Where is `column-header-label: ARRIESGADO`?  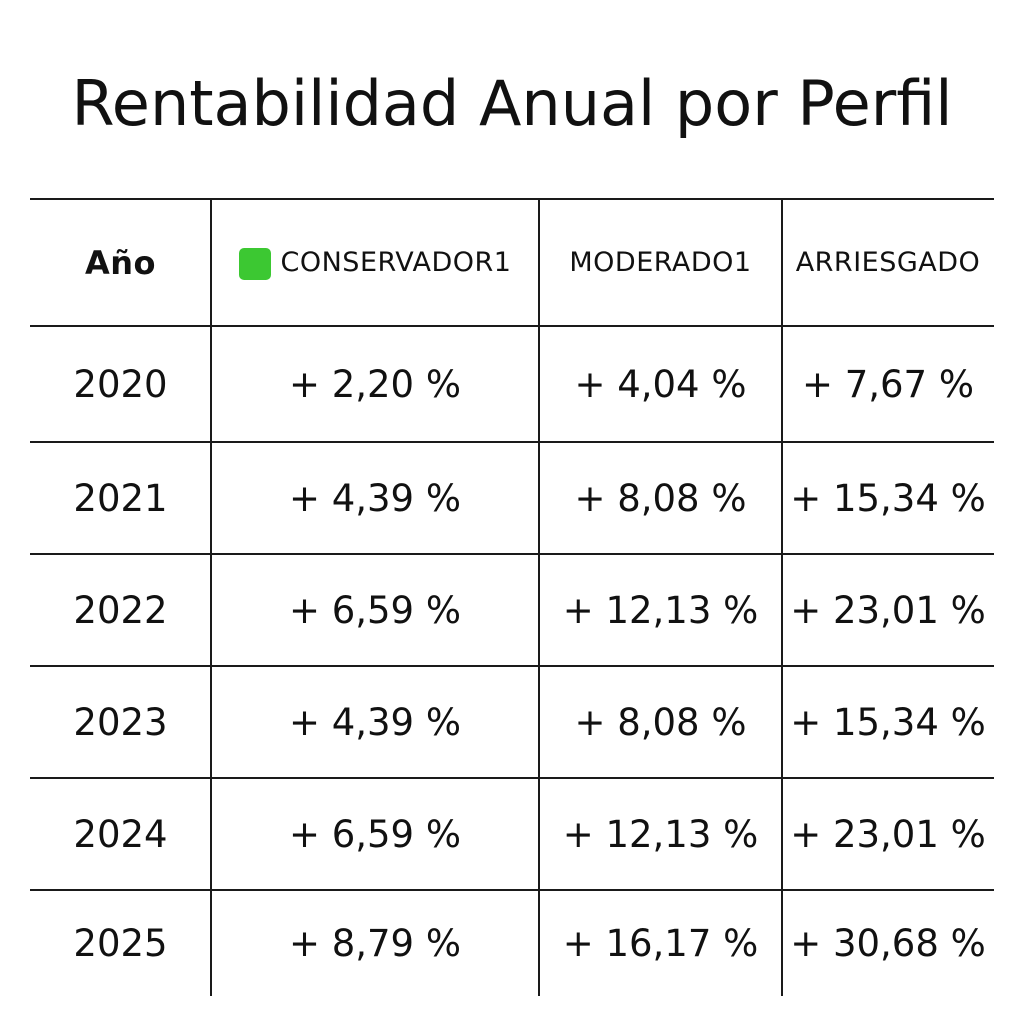
column-header-label: ARRIESGADO is located at coordinates (888, 262).